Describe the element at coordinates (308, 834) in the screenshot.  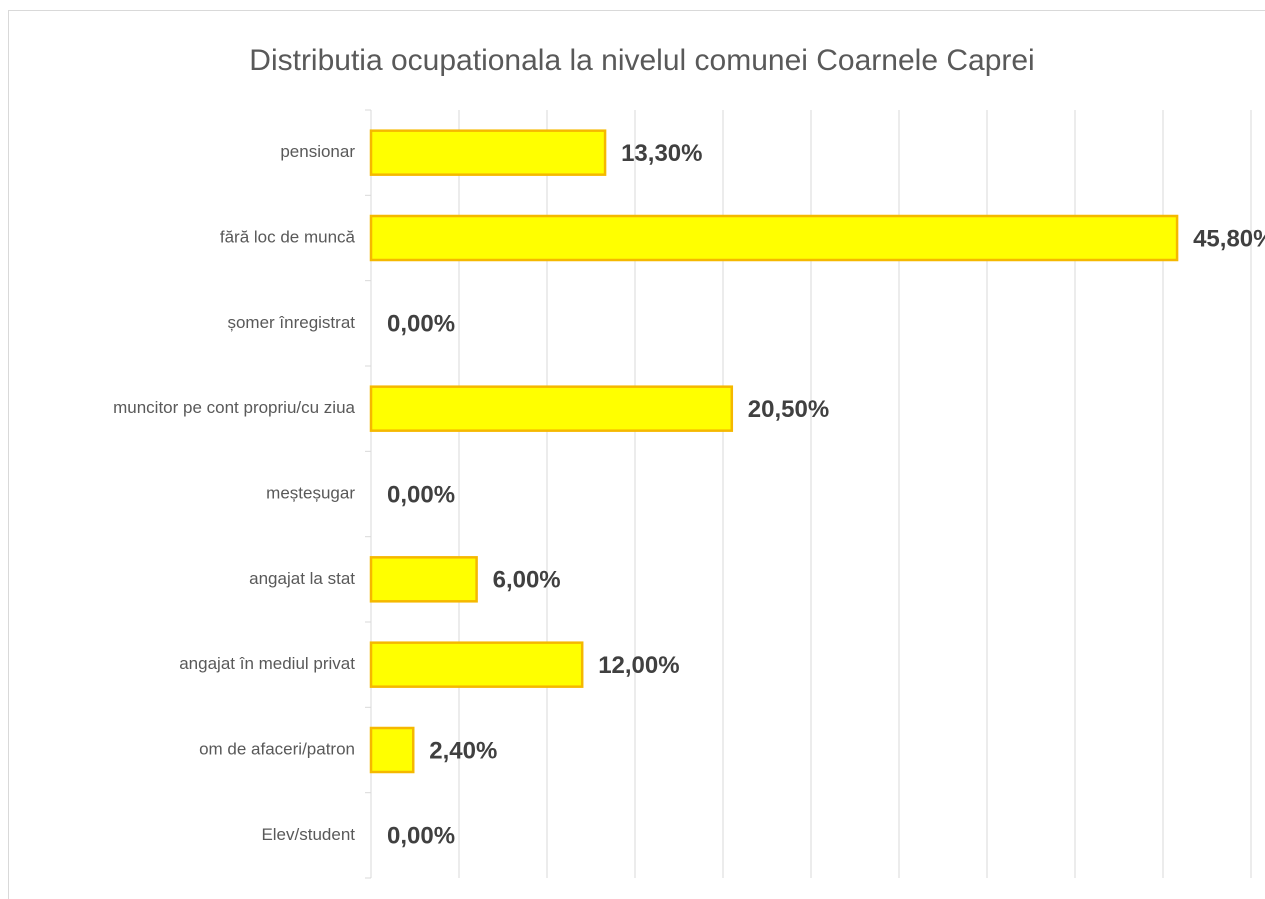
I see `y-tick-label: Elev/student` at that location.